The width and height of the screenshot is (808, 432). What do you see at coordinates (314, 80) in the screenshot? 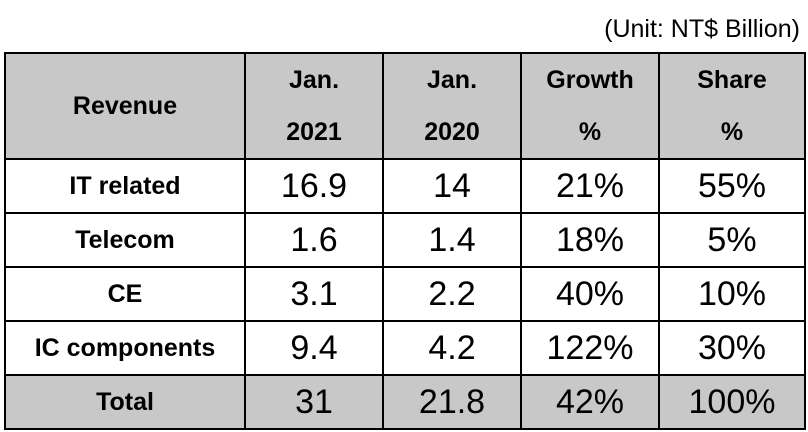
I see `header-jan-2021-line-1: Jan.` at bounding box center [314, 80].